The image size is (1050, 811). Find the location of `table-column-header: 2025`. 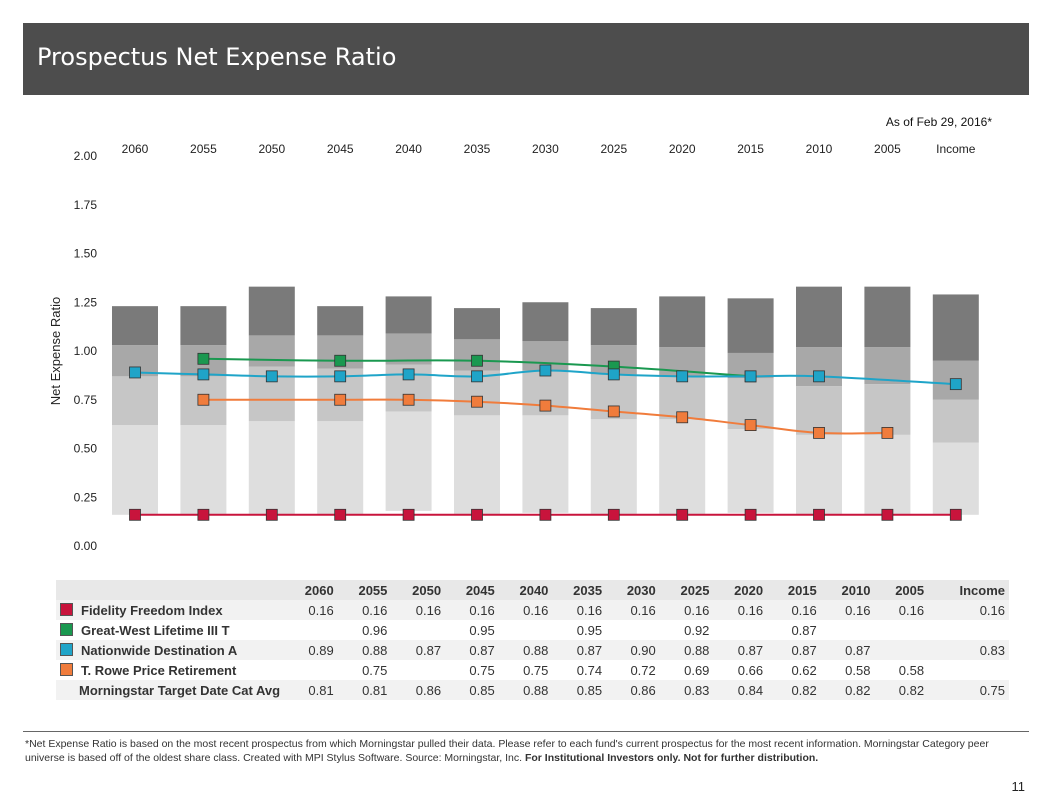

table-column-header: 2025 is located at coordinates (686, 590).